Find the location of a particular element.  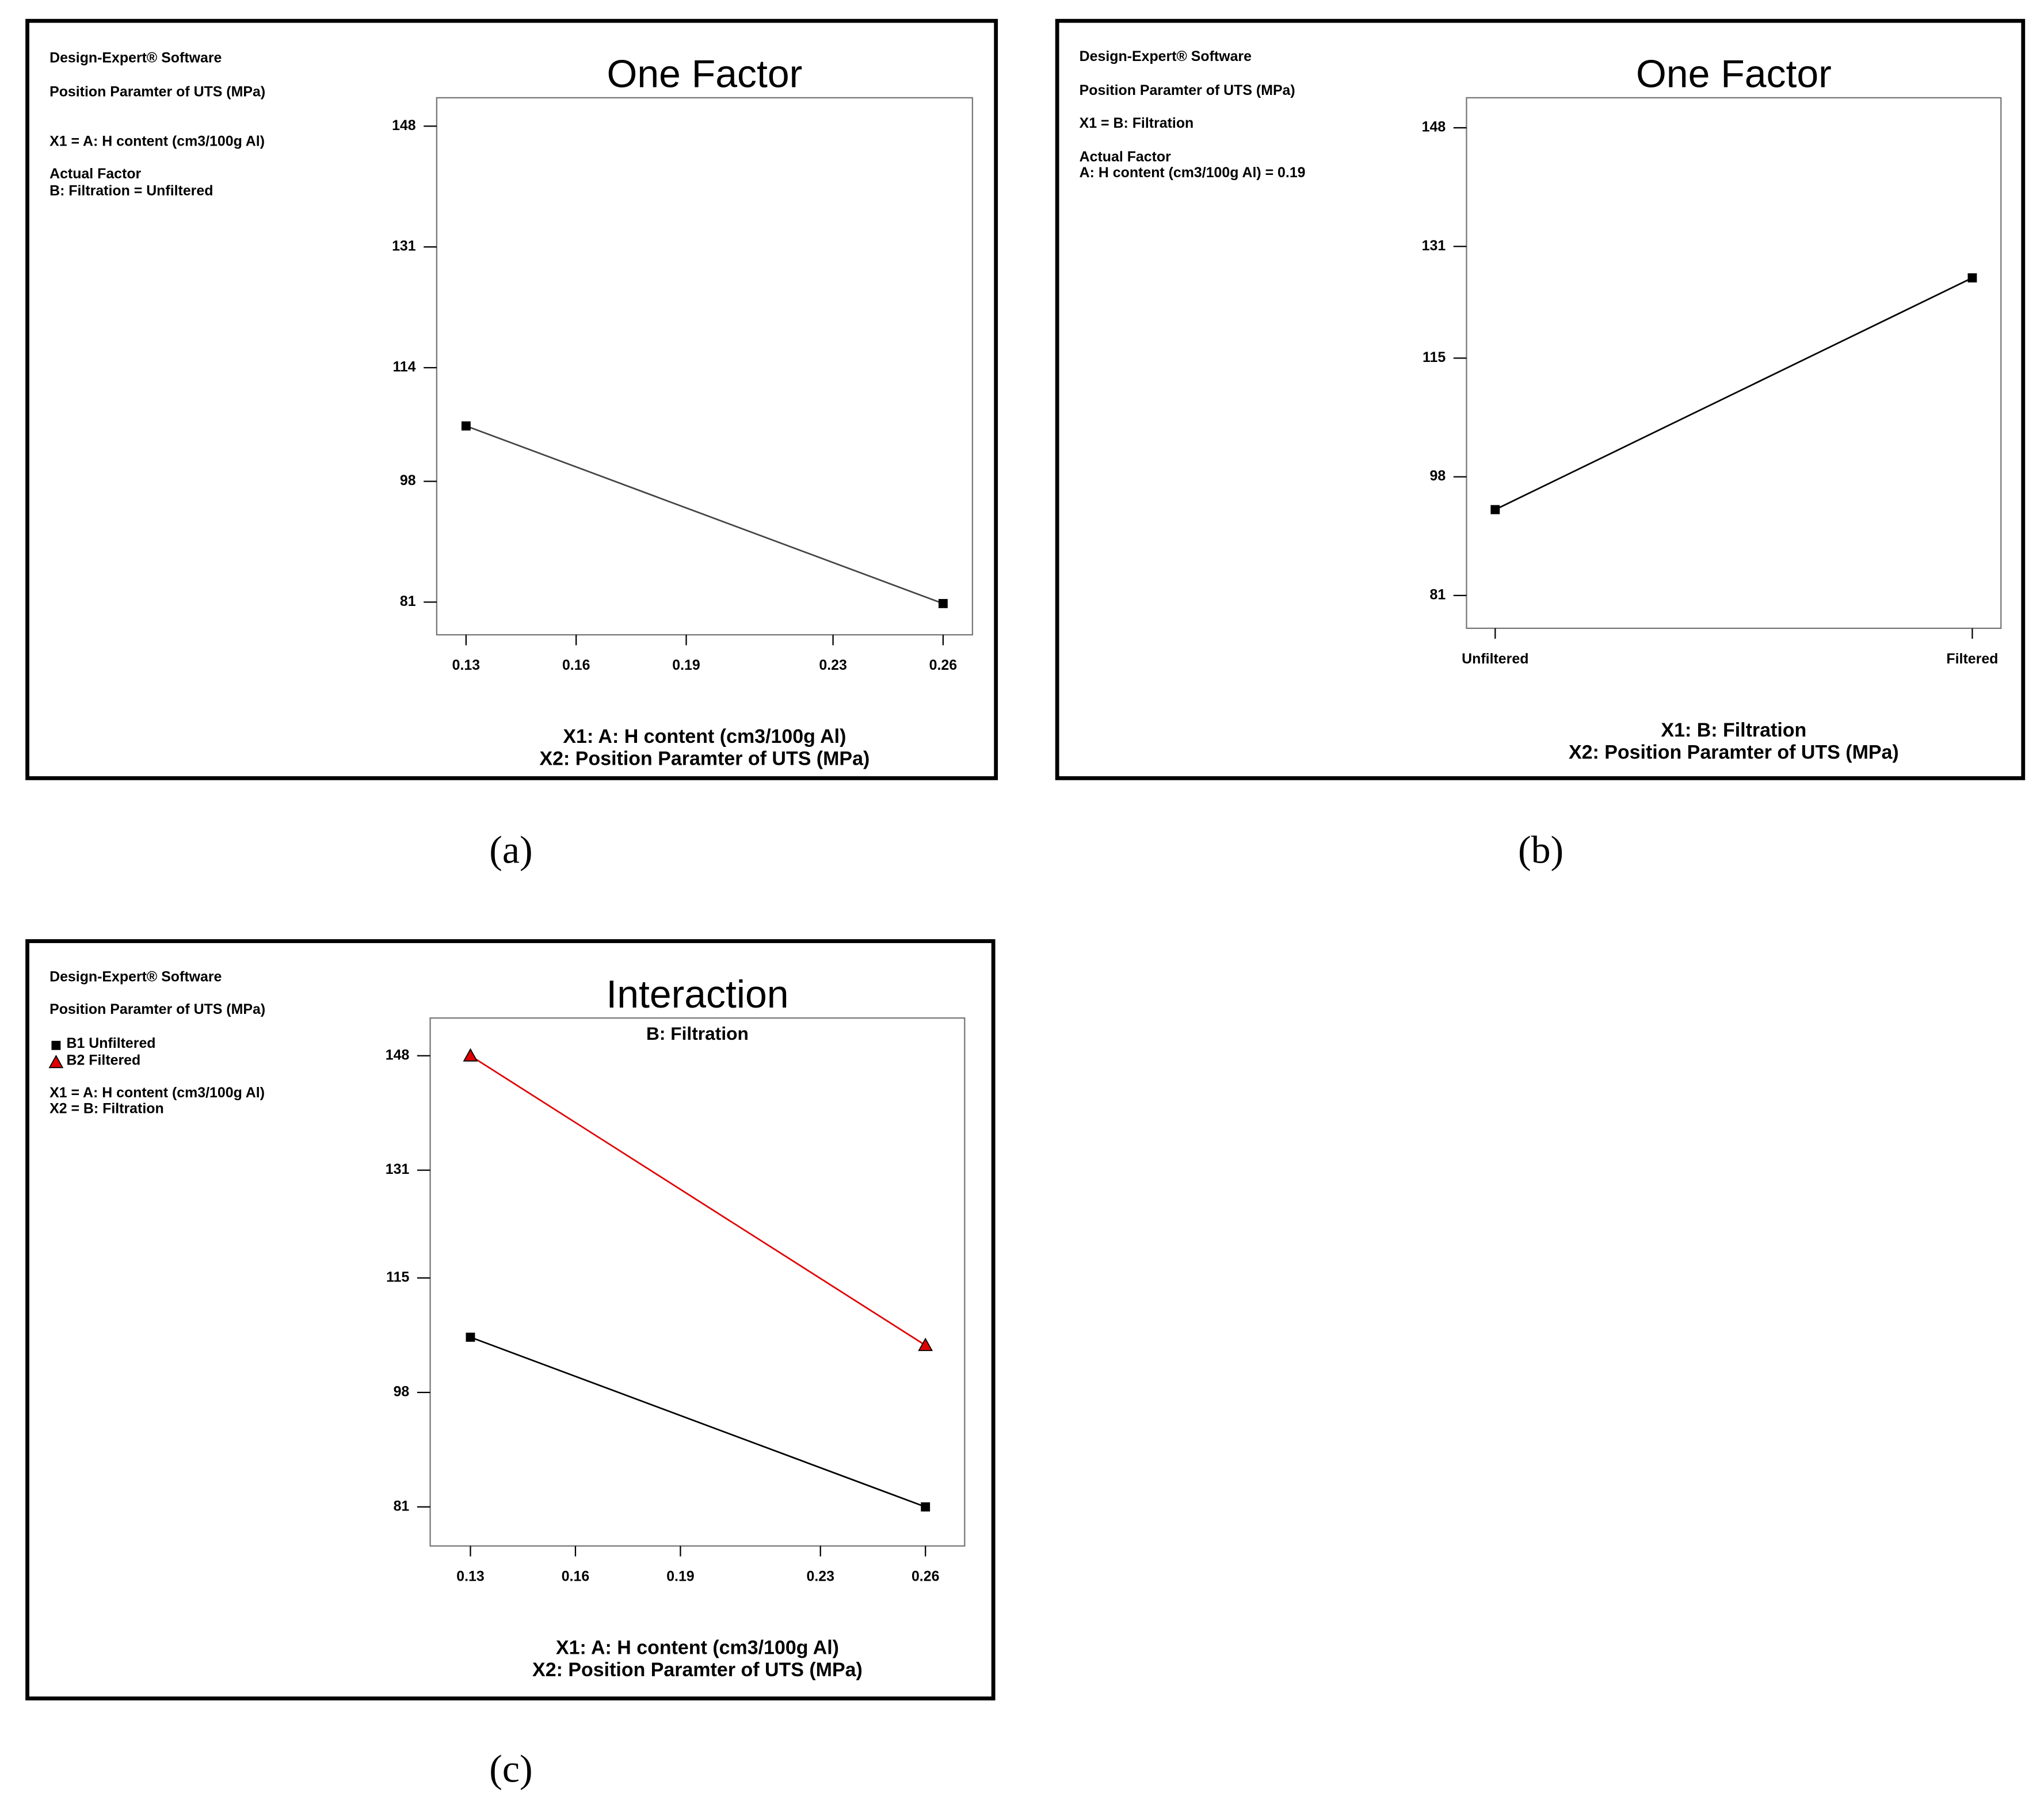

x-tick-label: Unfiltered is located at coordinates (1495, 659).